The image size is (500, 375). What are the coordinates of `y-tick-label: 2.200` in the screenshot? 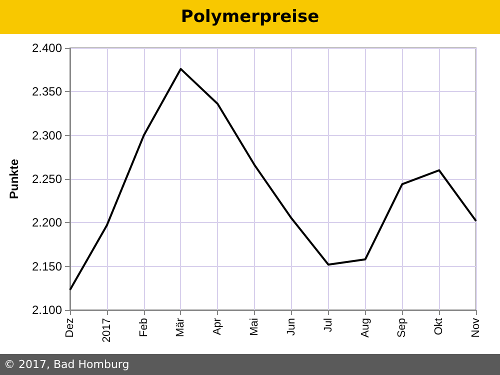 It's located at (47, 223).